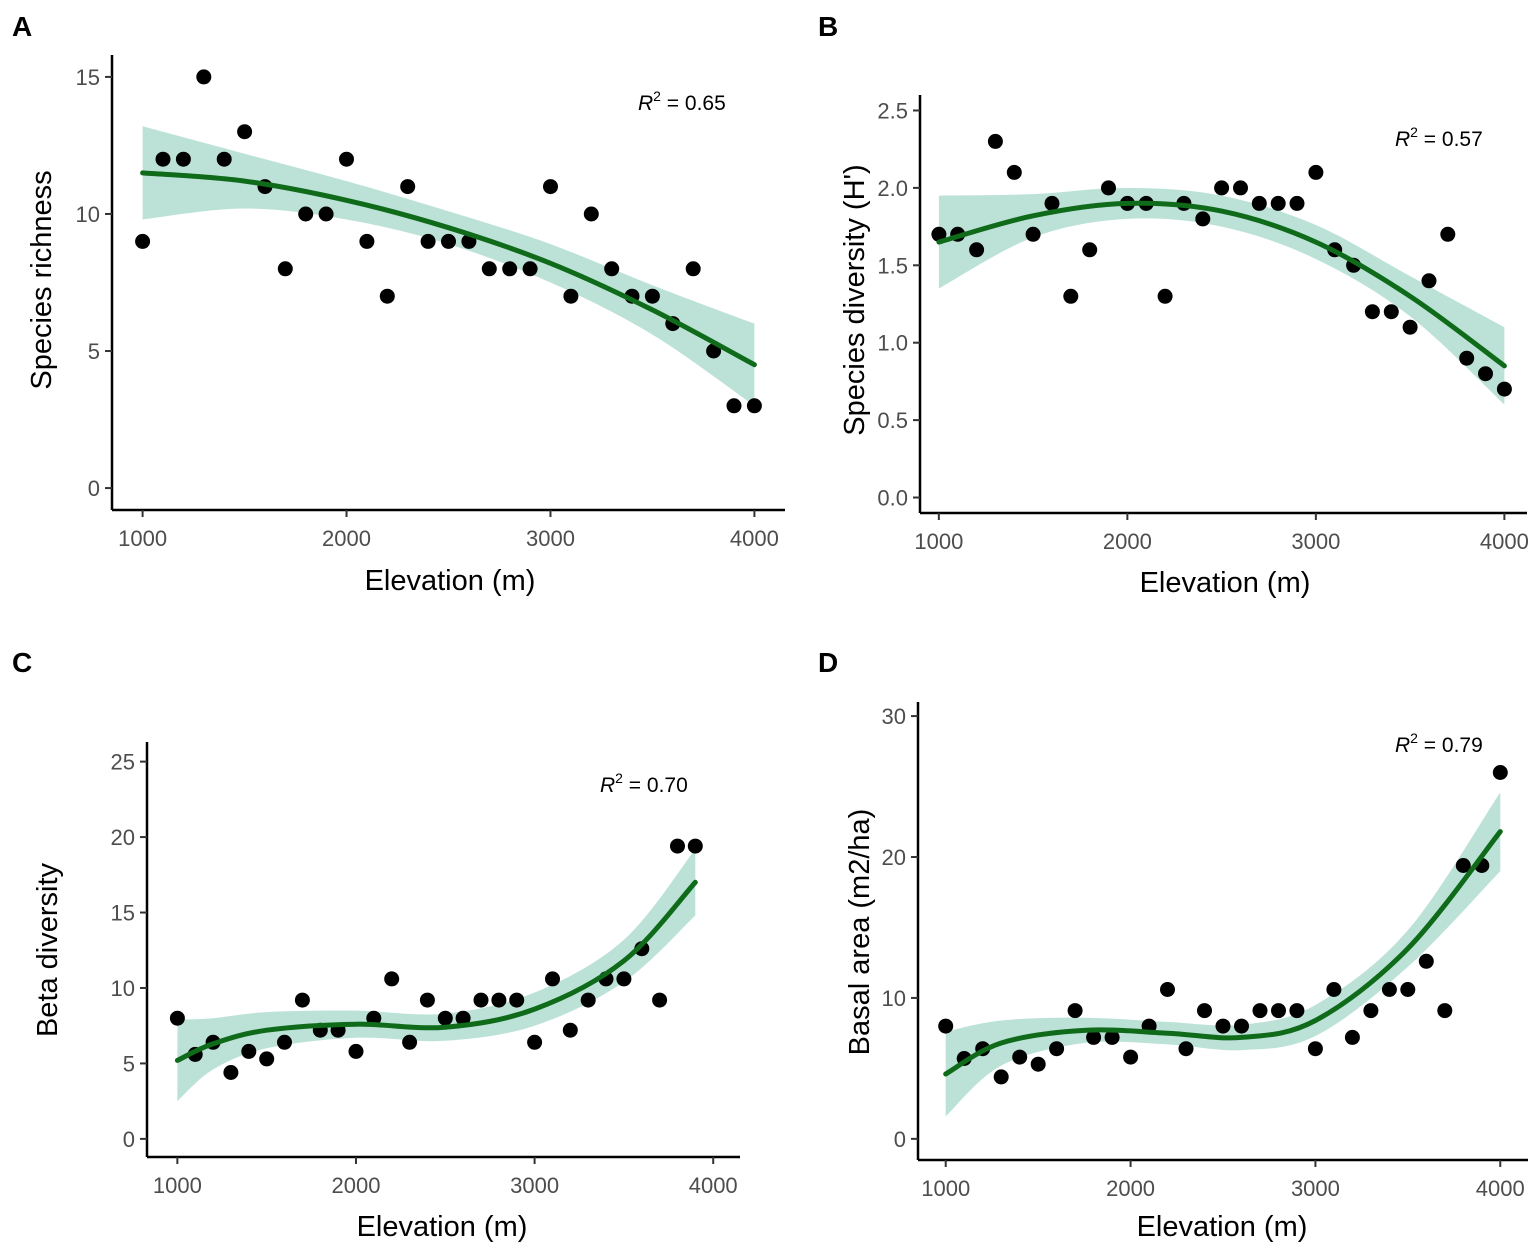 The height and width of the screenshot is (1252, 1536). I want to click on r-squared-value: = 0.57, so click(1450, 139).